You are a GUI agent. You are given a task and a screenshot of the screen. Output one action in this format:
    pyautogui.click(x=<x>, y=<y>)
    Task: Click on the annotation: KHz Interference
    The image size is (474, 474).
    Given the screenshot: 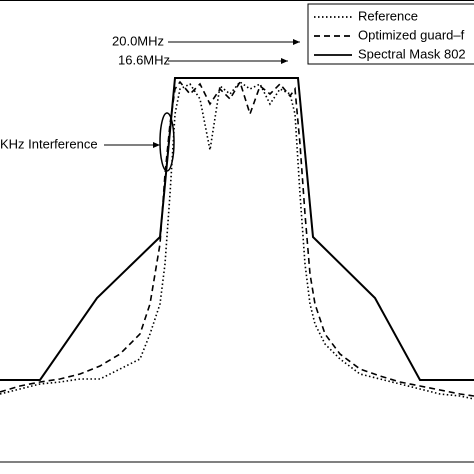 What is the action you would take?
    pyautogui.click(x=49, y=143)
    